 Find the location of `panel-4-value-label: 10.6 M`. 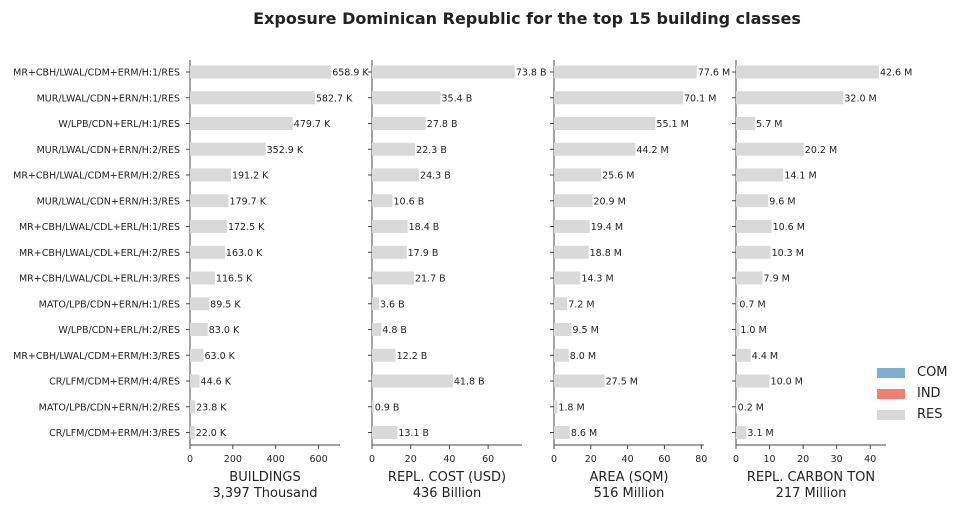

panel-4-value-label: 10.6 M is located at coordinates (789, 227).